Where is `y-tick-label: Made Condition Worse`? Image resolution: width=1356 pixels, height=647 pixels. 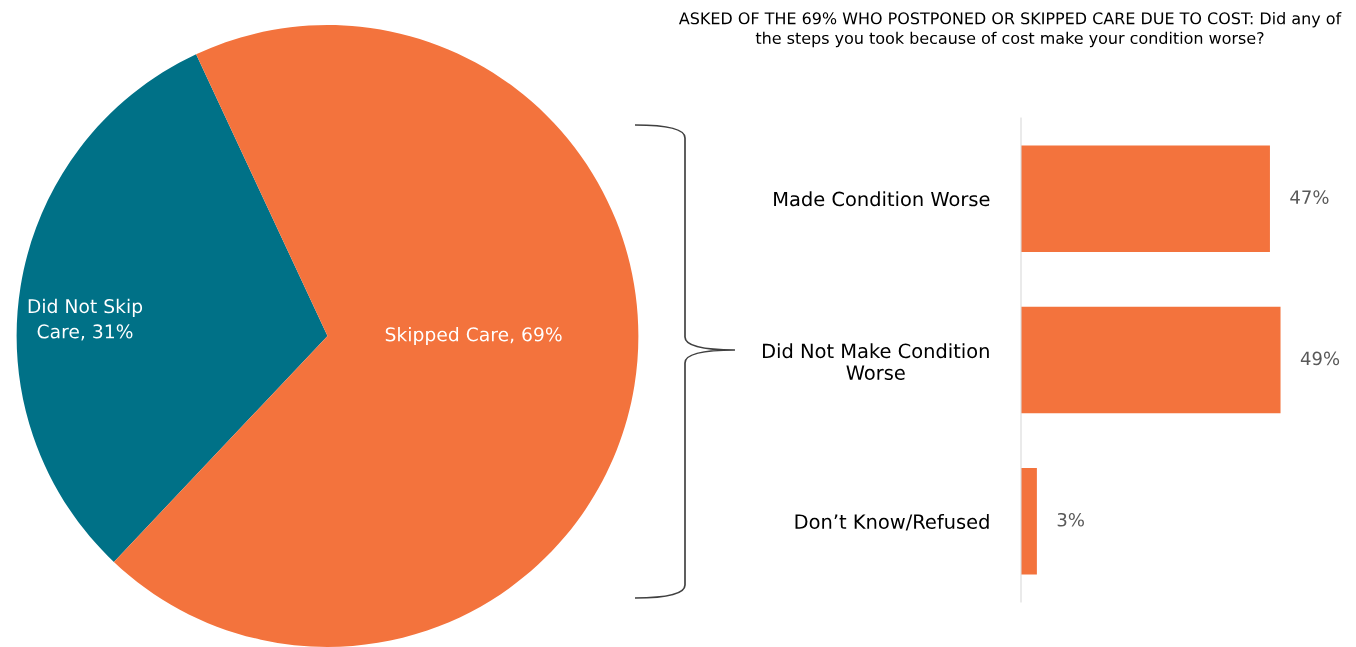 y-tick-label: Made Condition Worse is located at coordinates (882, 199).